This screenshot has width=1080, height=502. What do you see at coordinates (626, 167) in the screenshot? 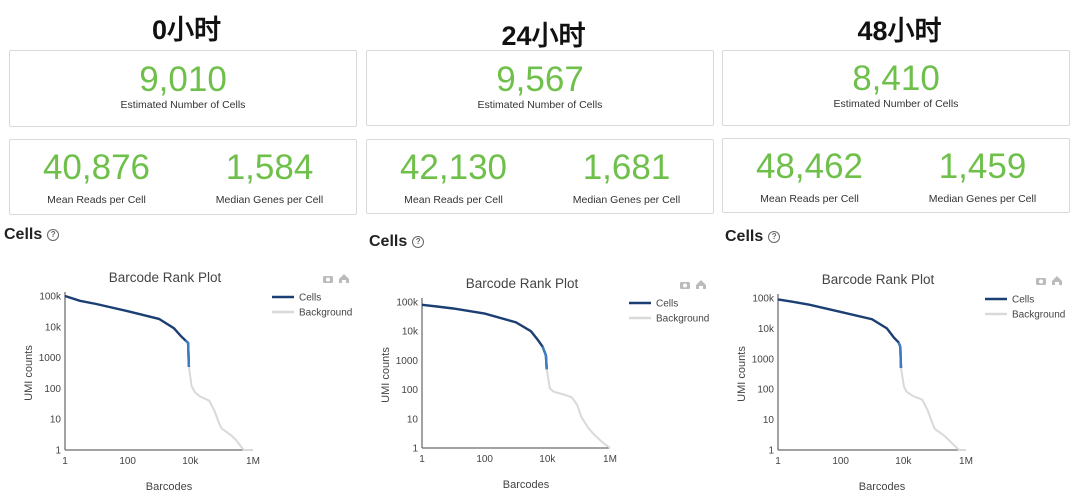
I see `median-genes-value: 1,681` at bounding box center [626, 167].